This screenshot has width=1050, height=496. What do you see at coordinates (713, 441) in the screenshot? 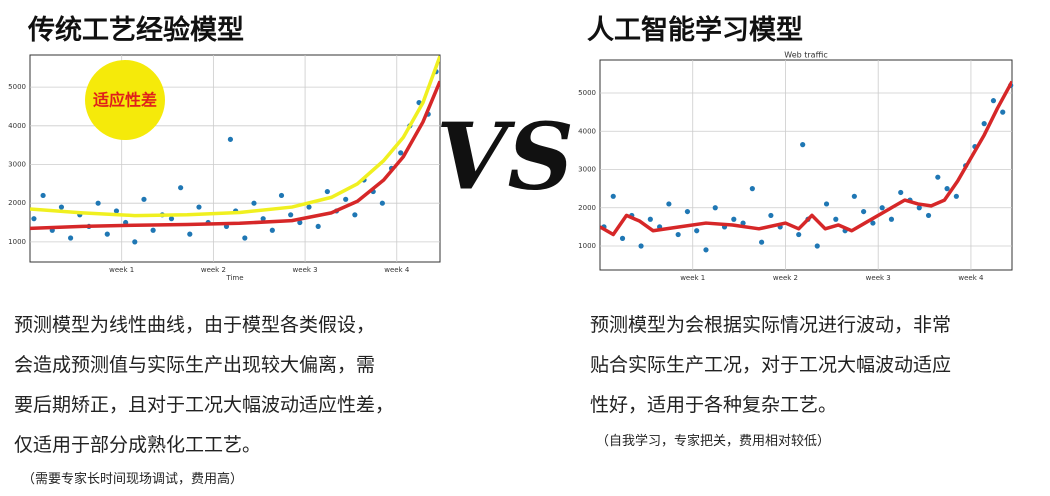
I see `right-note: （自我学习，专家把关，费用相对较低）` at bounding box center [713, 441].